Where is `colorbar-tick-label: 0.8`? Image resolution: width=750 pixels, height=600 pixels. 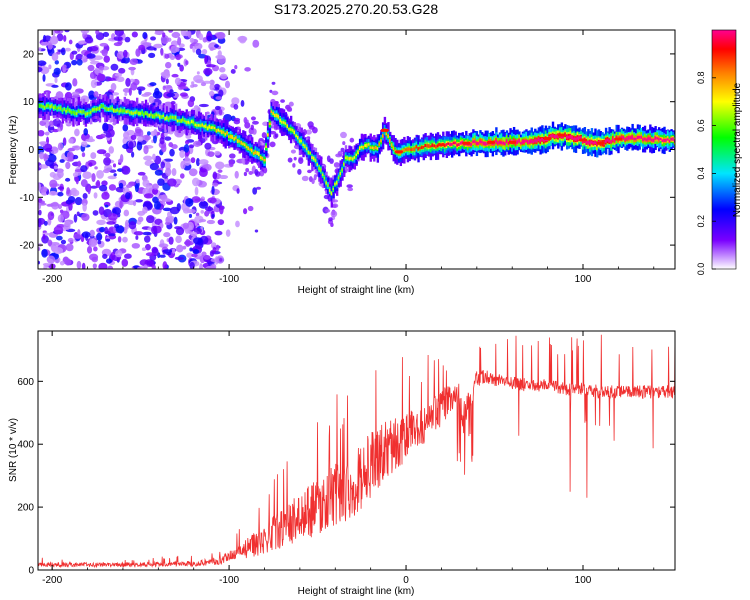
colorbar-tick-label: 0.8 is located at coordinates (701, 78).